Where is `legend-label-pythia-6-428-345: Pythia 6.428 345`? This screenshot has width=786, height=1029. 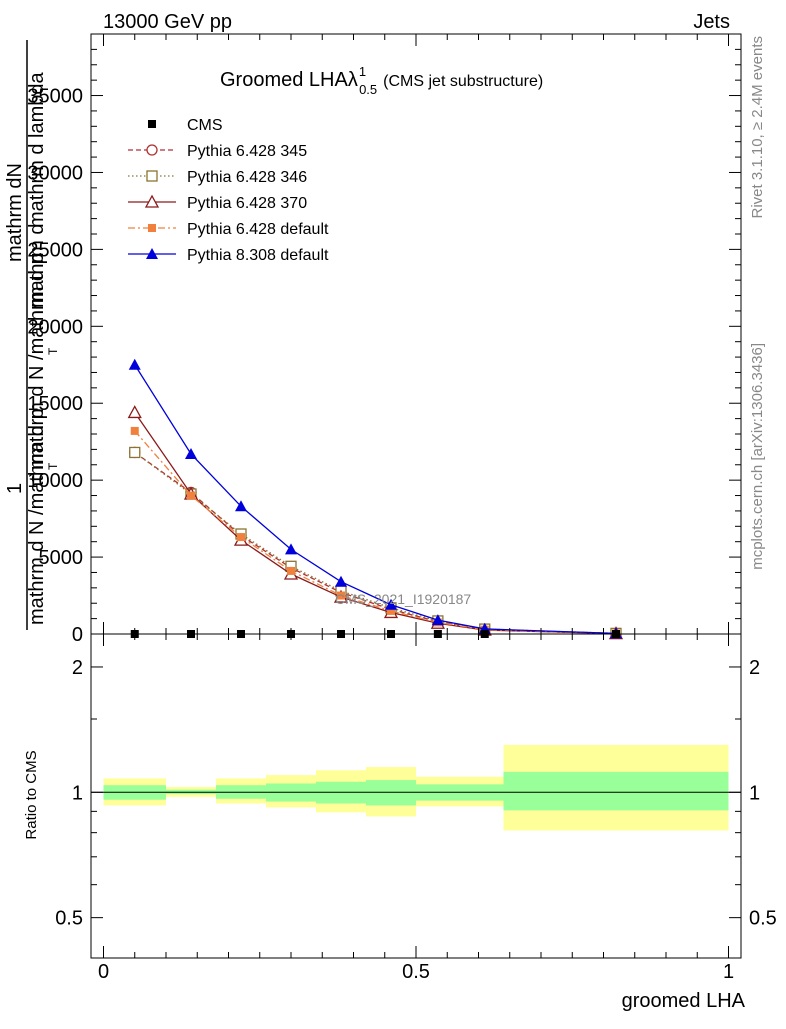 legend-label-pythia-6-428-345: Pythia 6.428 345 is located at coordinates (247, 151).